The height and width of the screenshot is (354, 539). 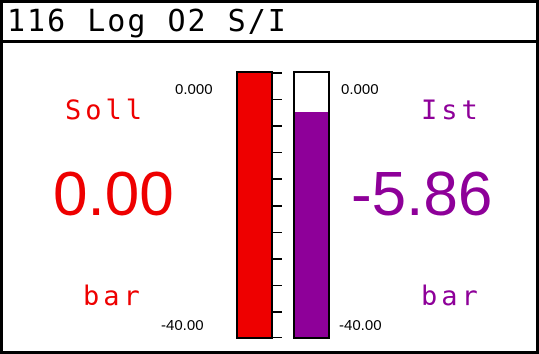 I want to click on setpoint-value: 0.00, so click(x=113, y=194).